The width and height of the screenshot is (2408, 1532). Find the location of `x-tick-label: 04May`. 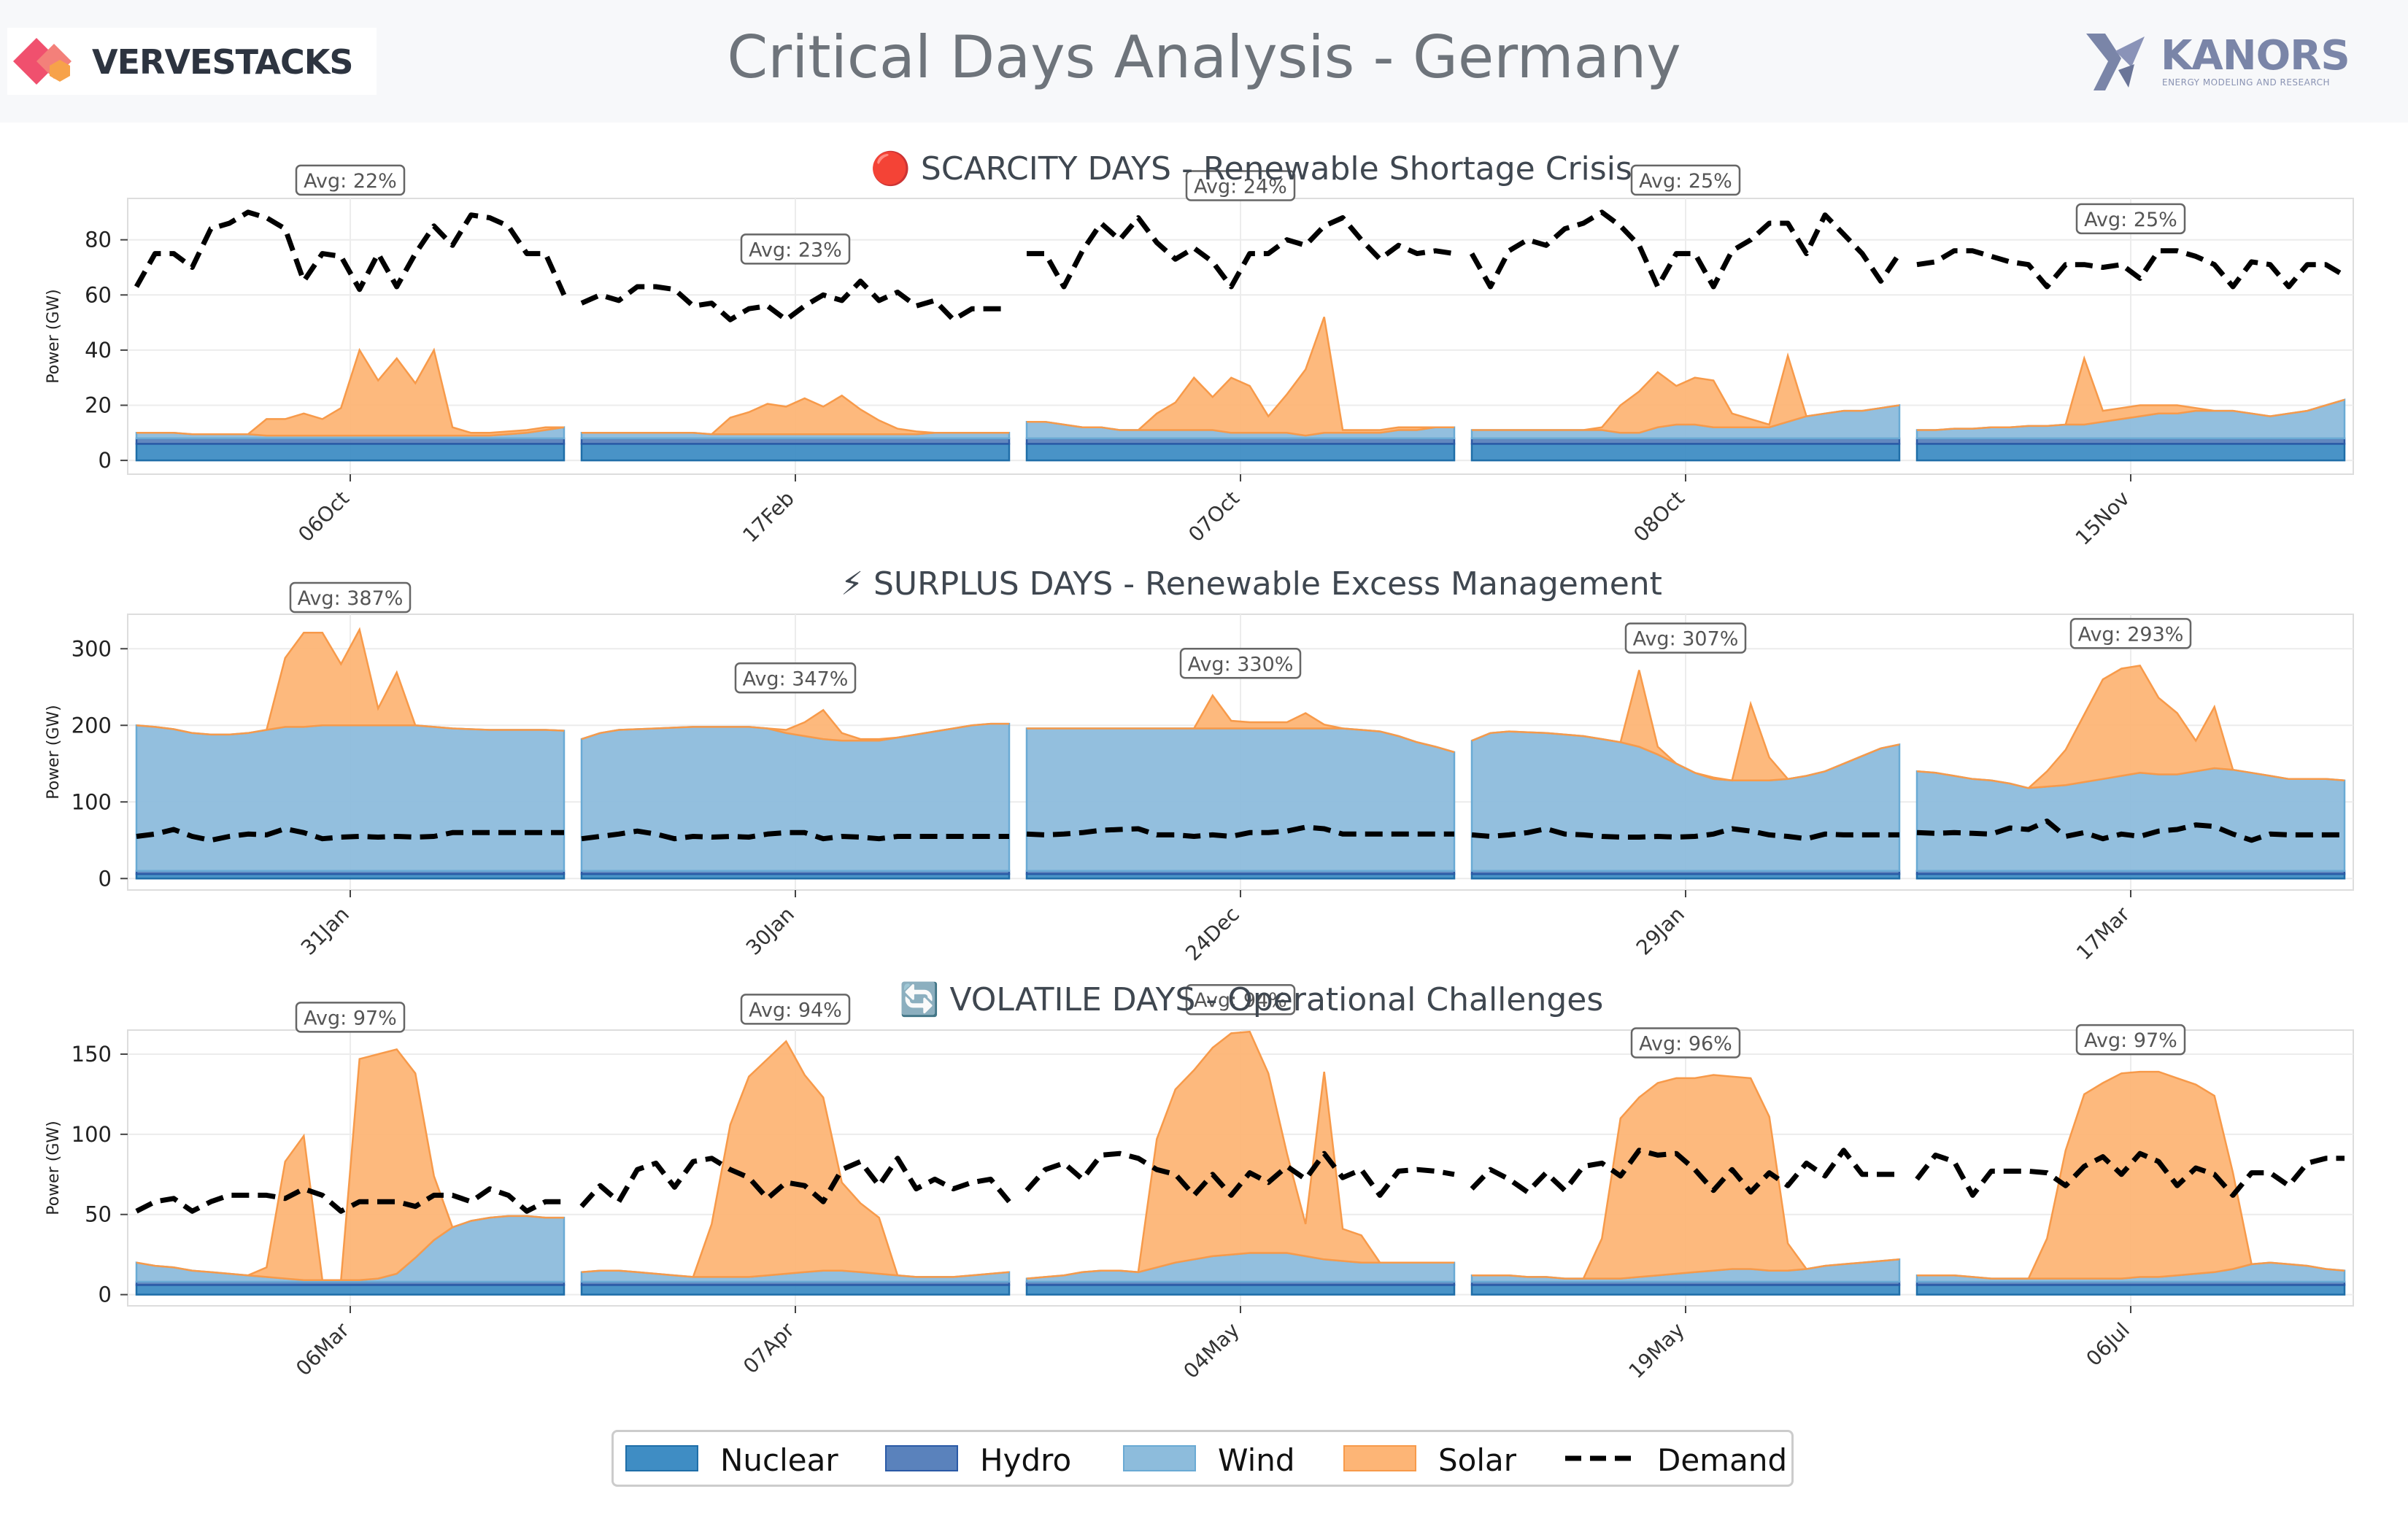

x-tick-label: 04May is located at coordinates (1210, 1351).